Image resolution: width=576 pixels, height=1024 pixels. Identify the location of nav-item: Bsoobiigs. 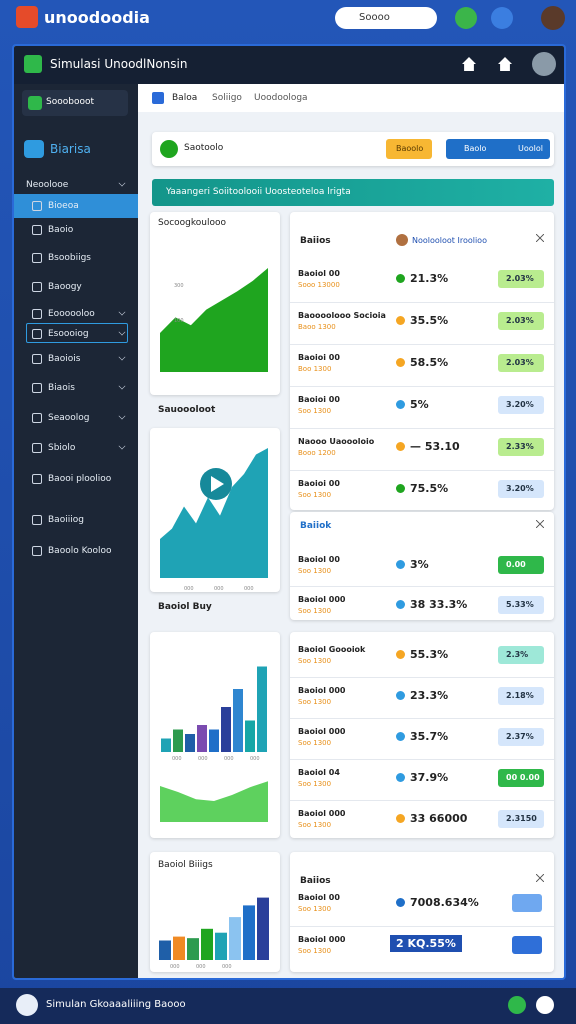
(69, 258).